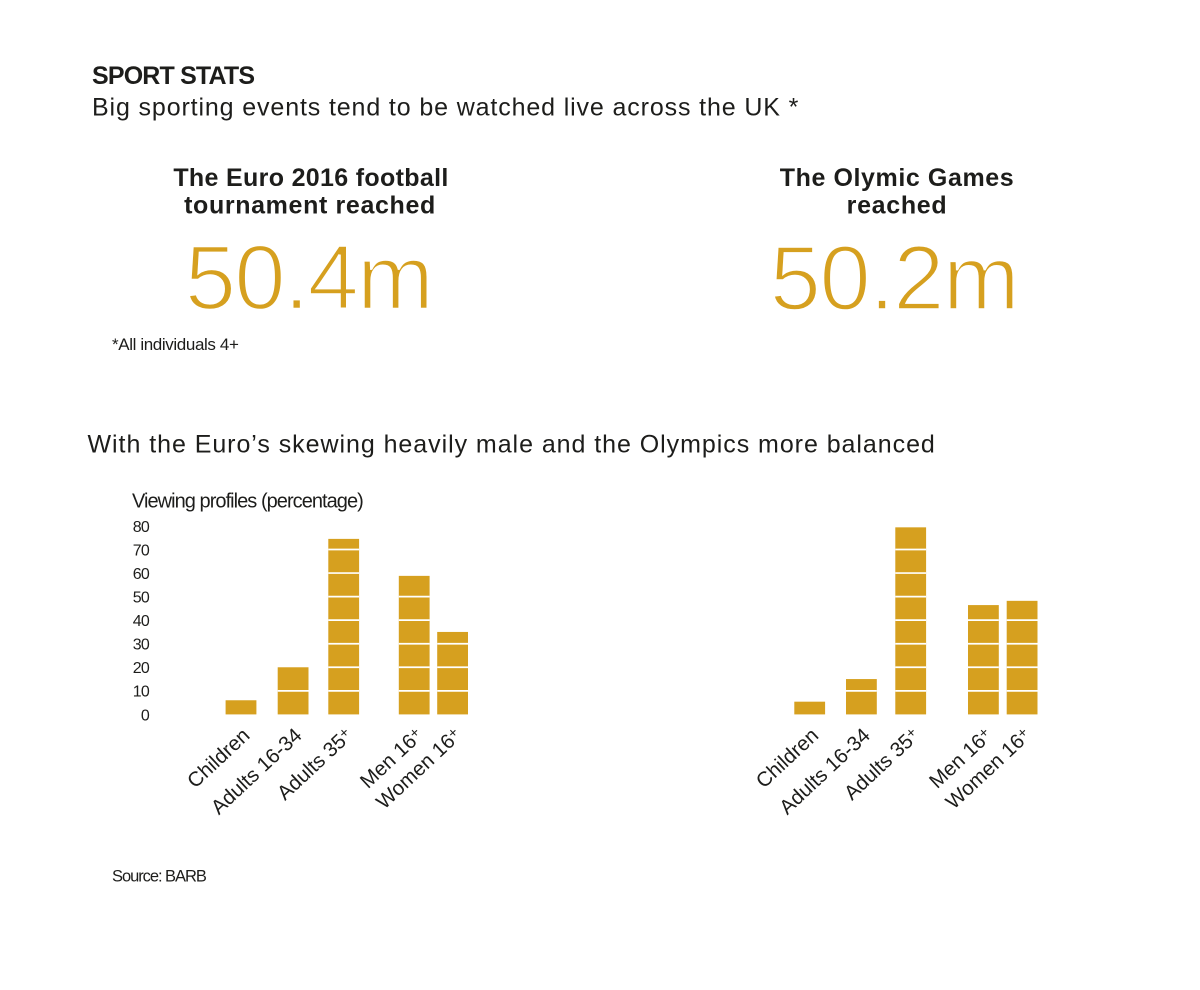 The width and height of the screenshot is (1200, 990). Describe the element at coordinates (175, 344) in the screenshot. I see `svg-text: *All individuals 4+` at that location.